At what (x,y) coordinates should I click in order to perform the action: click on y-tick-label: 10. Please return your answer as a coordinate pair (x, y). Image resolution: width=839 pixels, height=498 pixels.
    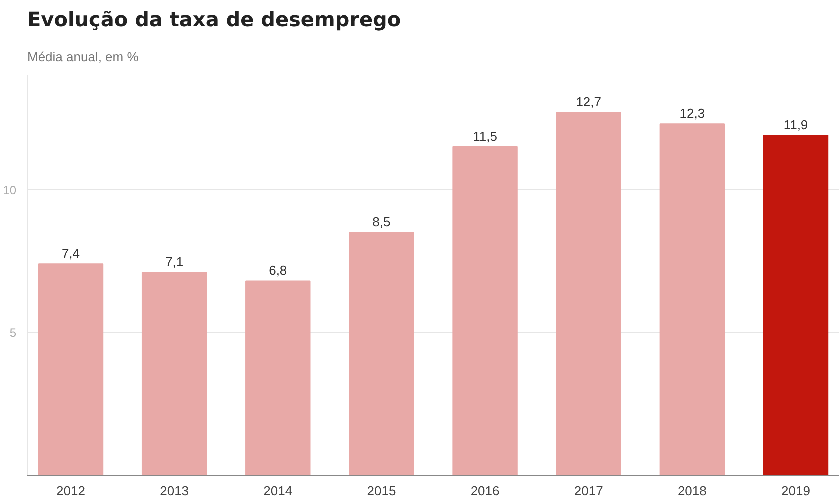
    Looking at the image, I should click on (10, 190).